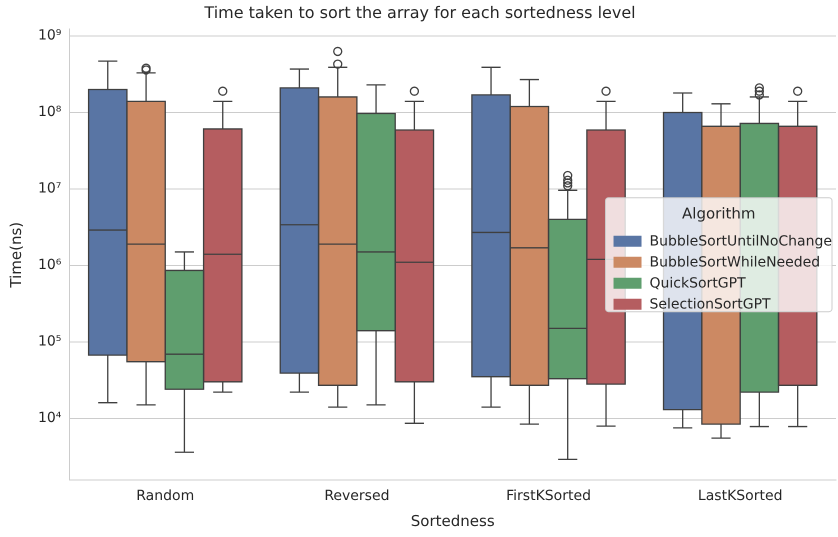 Image resolution: width=838 pixels, height=537 pixels. What do you see at coordinates (50, 418) in the screenshot?
I see `y-tick-label: 10⁴` at bounding box center [50, 418].